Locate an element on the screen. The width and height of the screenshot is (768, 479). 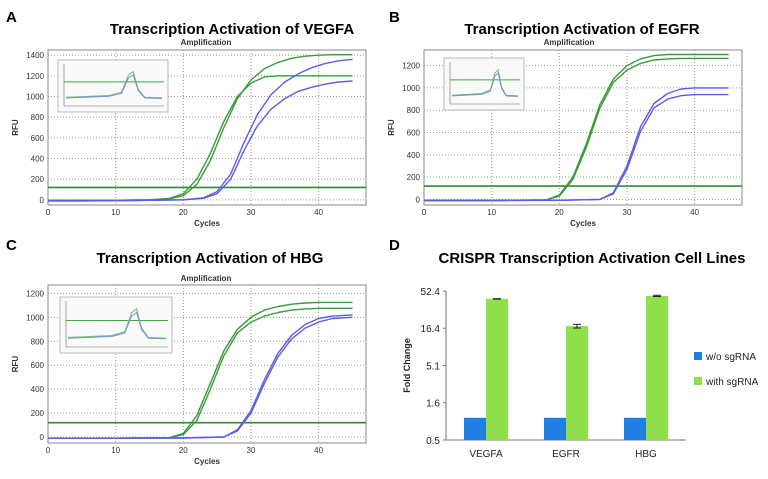
y-tick-label: 5.1 is located at coordinates (433, 367).